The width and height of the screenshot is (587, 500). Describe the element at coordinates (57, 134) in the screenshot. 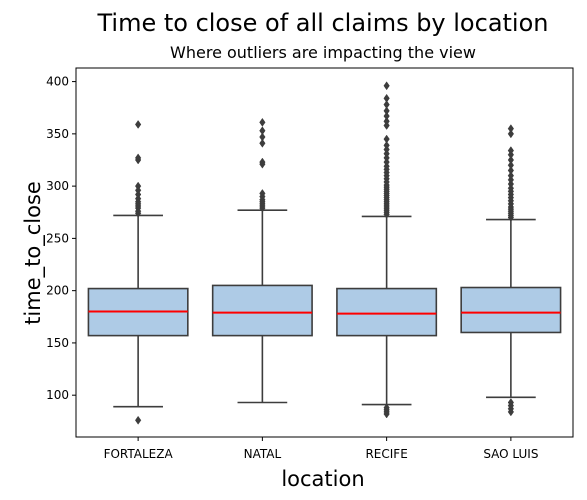

I see `y-tick-label: 350` at that location.